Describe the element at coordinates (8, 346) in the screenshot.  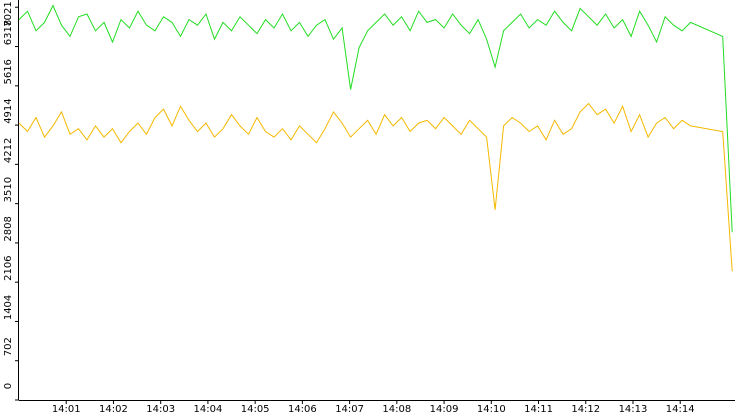
I see `y-tick-label: 702` at that location.